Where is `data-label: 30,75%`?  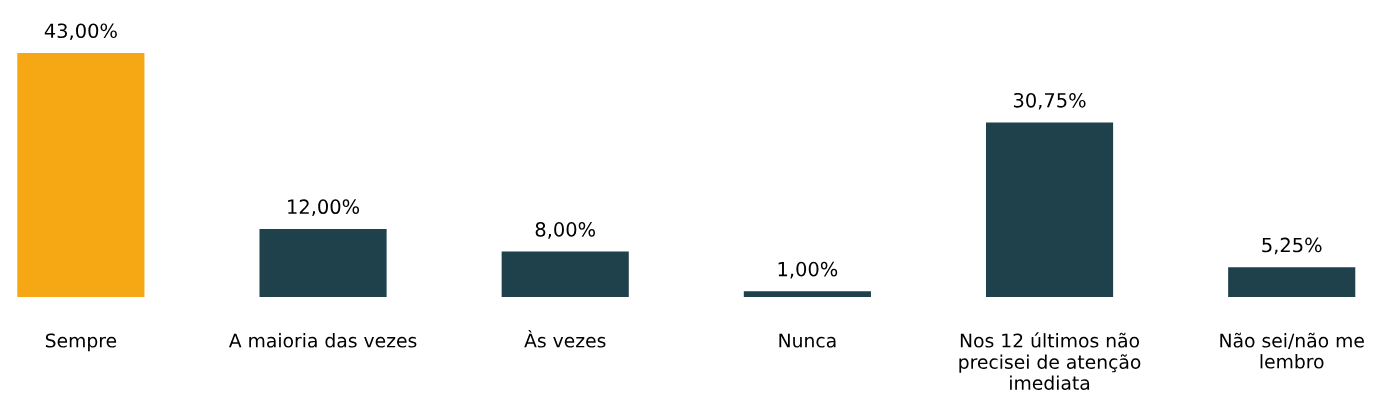
data-label: 30,75% is located at coordinates (1049, 101).